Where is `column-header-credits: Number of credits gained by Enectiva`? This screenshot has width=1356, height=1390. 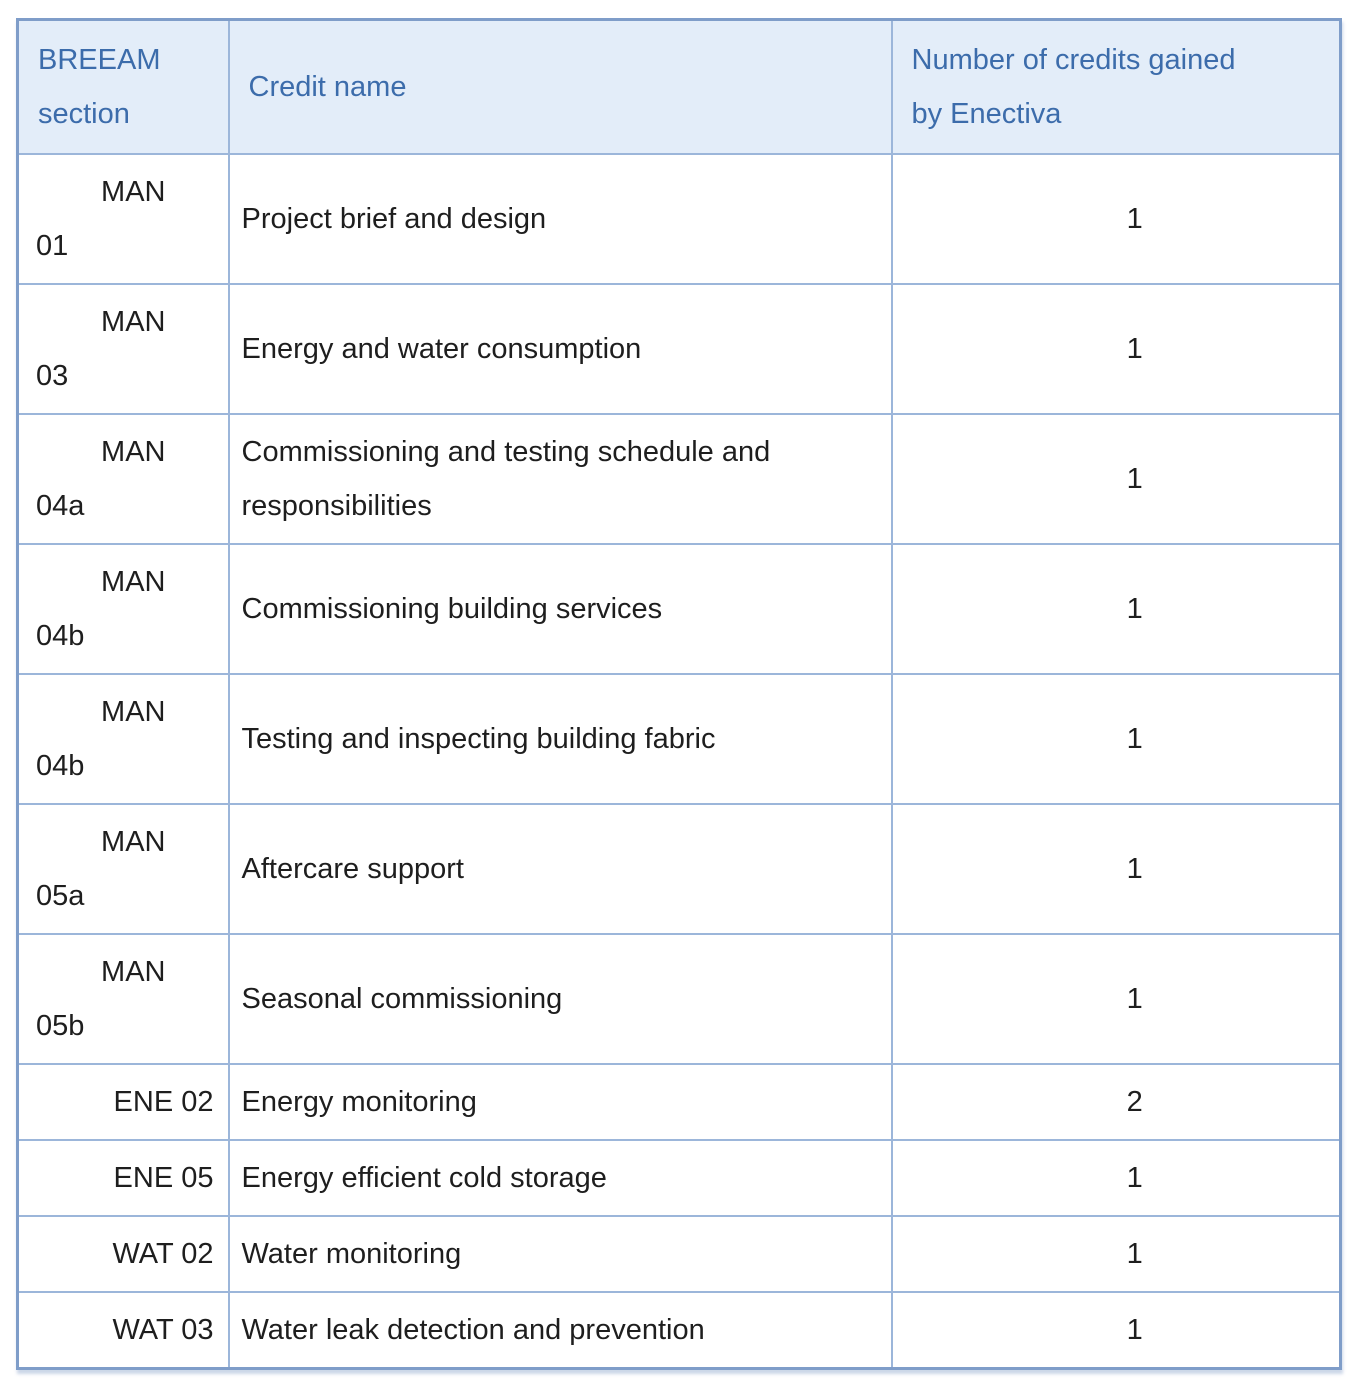
column-header-credits: Number of credits gained by Enectiva is located at coordinates (1116, 86).